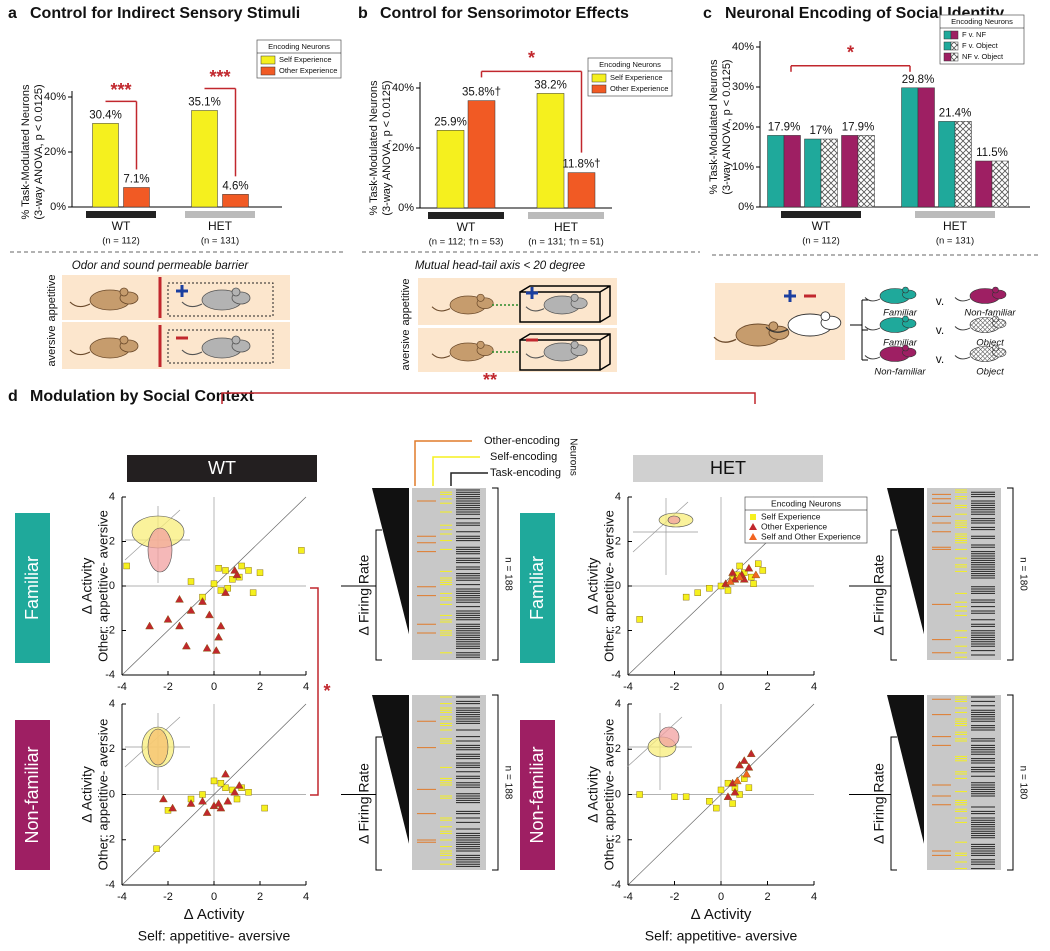 This screenshot has width=1050, height=951. I want to click on value-label: 11.5%, so click(992, 153).